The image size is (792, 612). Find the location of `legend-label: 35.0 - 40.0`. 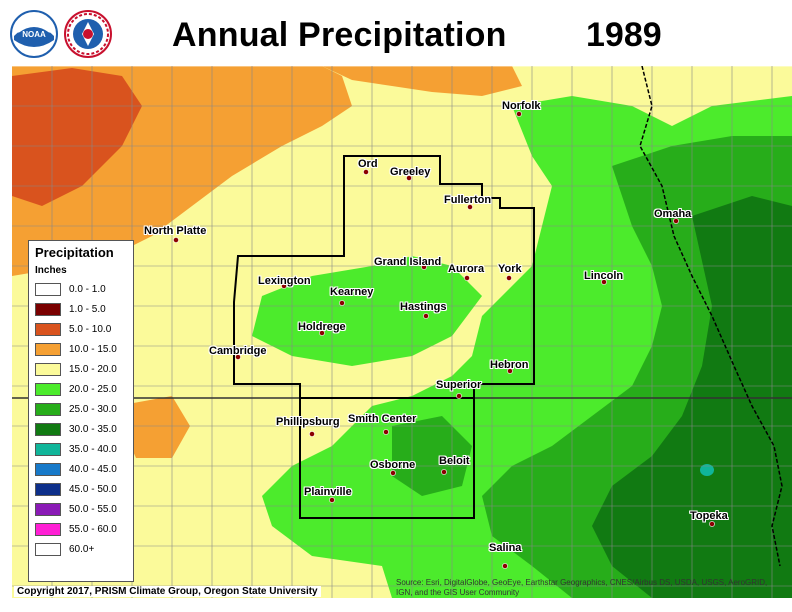

legend-label: 35.0 - 40.0 is located at coordinates (93, 449).